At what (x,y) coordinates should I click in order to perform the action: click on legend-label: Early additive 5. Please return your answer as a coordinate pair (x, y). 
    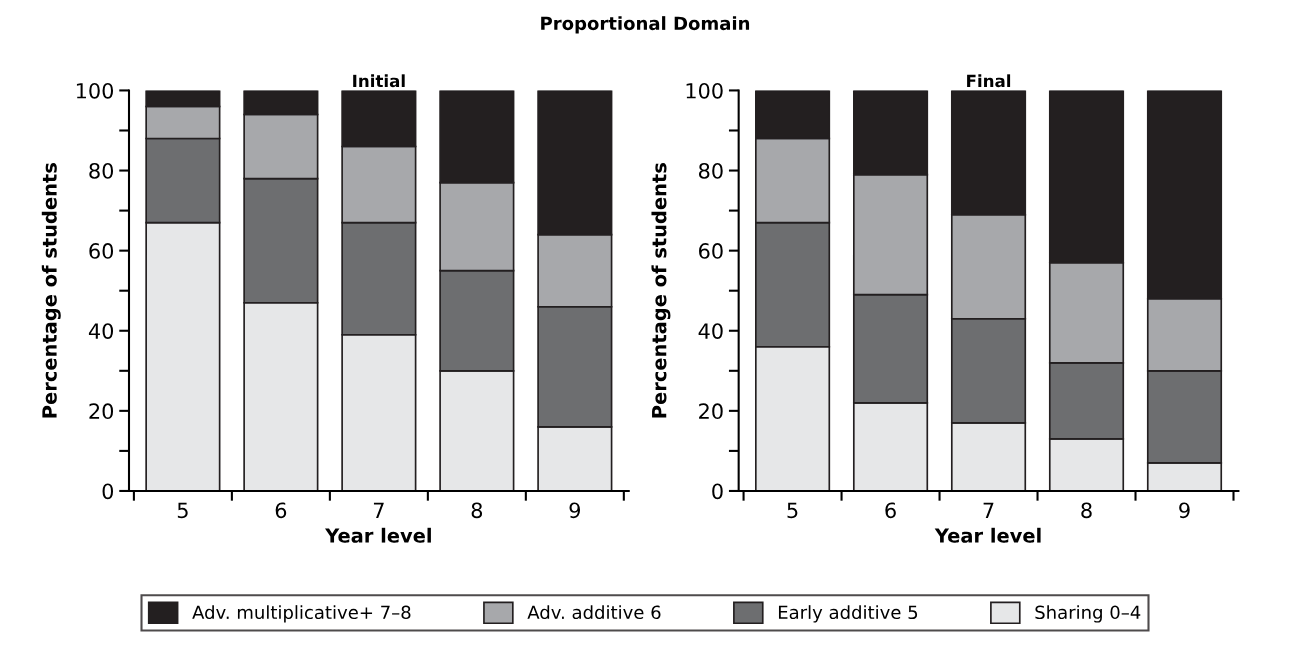
    Looking at the image, I should click on (848, 614).